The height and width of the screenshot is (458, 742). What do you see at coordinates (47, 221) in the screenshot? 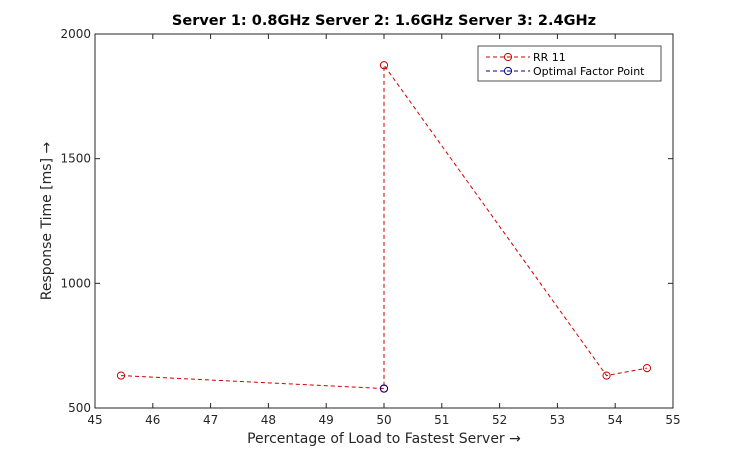
I see `y-axis-label: Response Time [ms] →` at bounding box center [47, 221].